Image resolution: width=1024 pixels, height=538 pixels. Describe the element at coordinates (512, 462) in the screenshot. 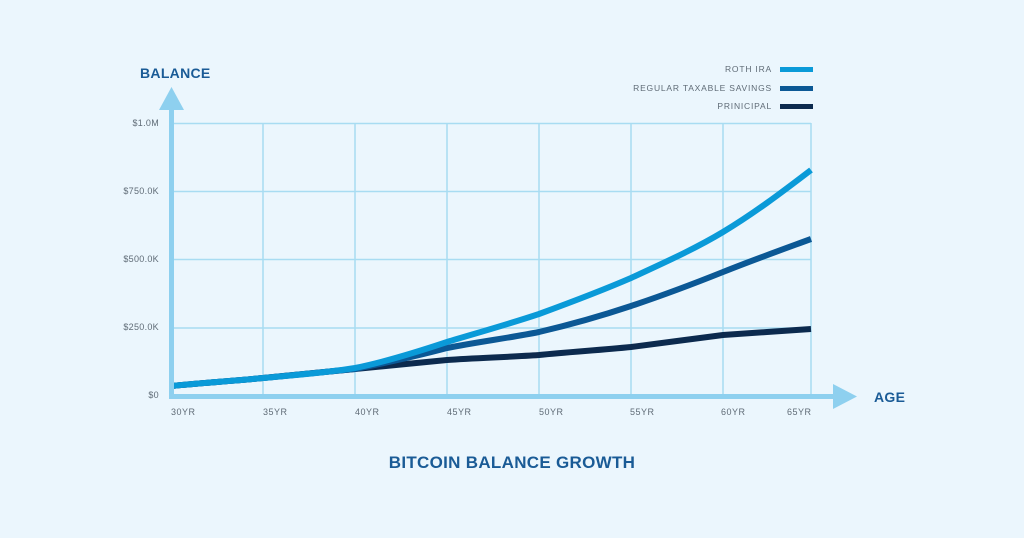

I see `chart-title: BITCOIN BALANCE GROWTH` at that location.